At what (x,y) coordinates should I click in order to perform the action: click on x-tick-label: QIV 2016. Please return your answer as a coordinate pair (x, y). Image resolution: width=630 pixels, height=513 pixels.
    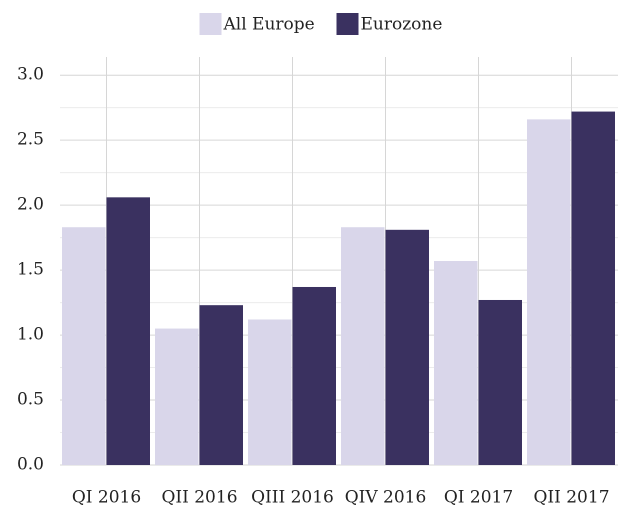
    Looking at the image, I should click on (386, 498).